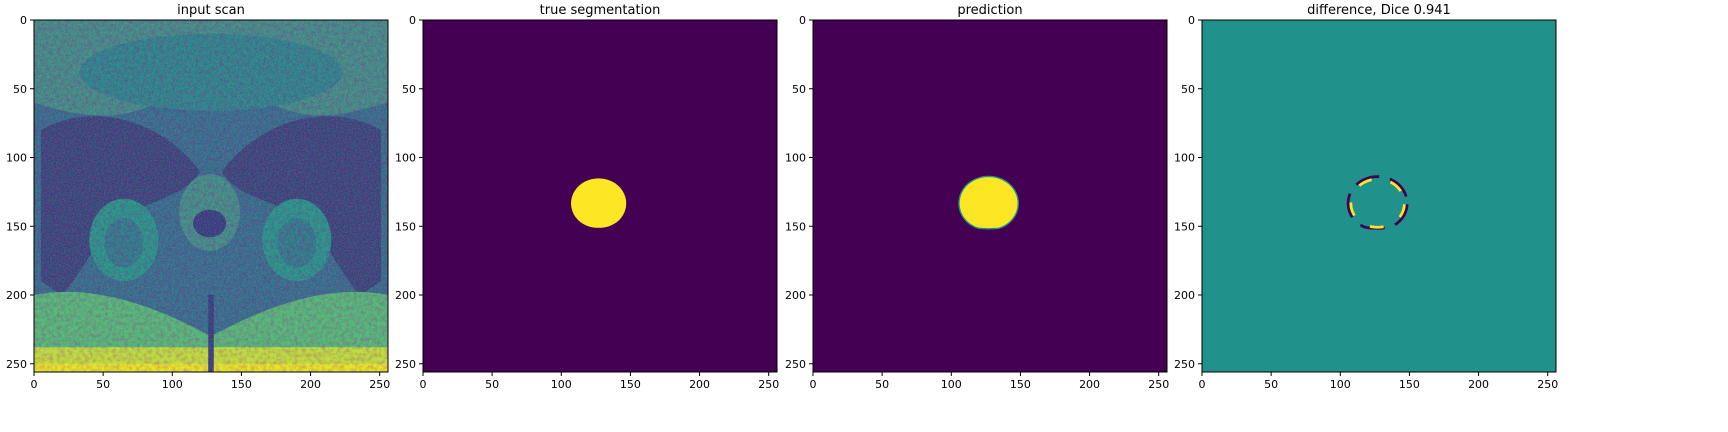 This screenshot has width=1728, height=432. What do you see at coordinates (989, 10) in the screenshot?
I see `panel-title: prediction` at bounding box center [989, 10].